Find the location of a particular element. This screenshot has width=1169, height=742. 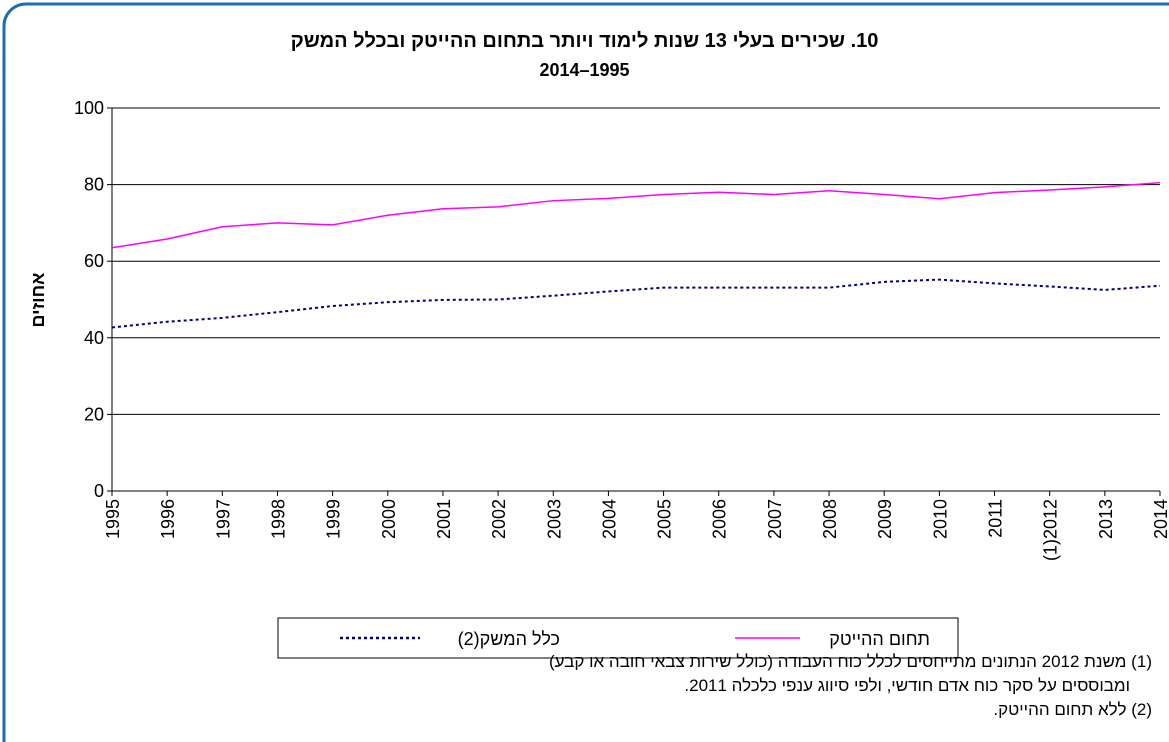

x-tick-label: 2014 is located at coordinates (1160, 519).